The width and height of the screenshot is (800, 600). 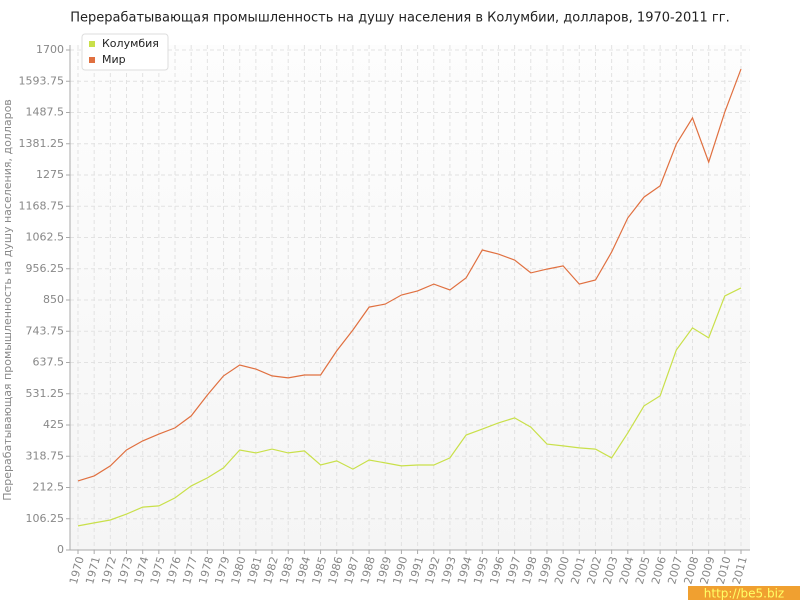 I want to click on y-tick-label: 531.25, so click(x=45, y=393).